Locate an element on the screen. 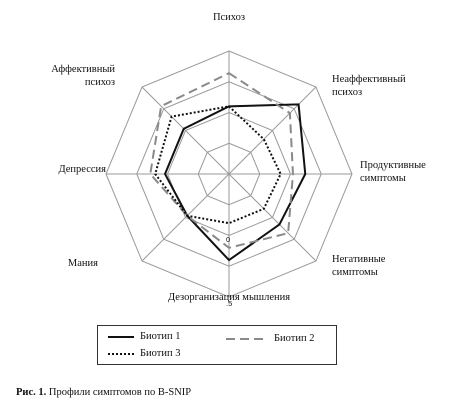 The width and height of the screenshot is (466, 410). axis-label-4: Негативные симптомы is located at coordinates (359, 266).